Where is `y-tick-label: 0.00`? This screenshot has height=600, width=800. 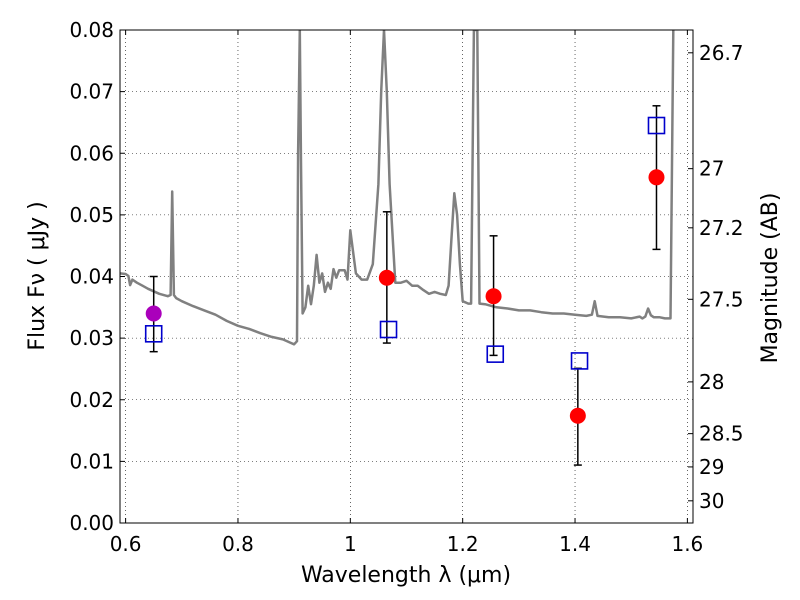 y-tick-label: 0.00 is located at coordinates (91, 523).